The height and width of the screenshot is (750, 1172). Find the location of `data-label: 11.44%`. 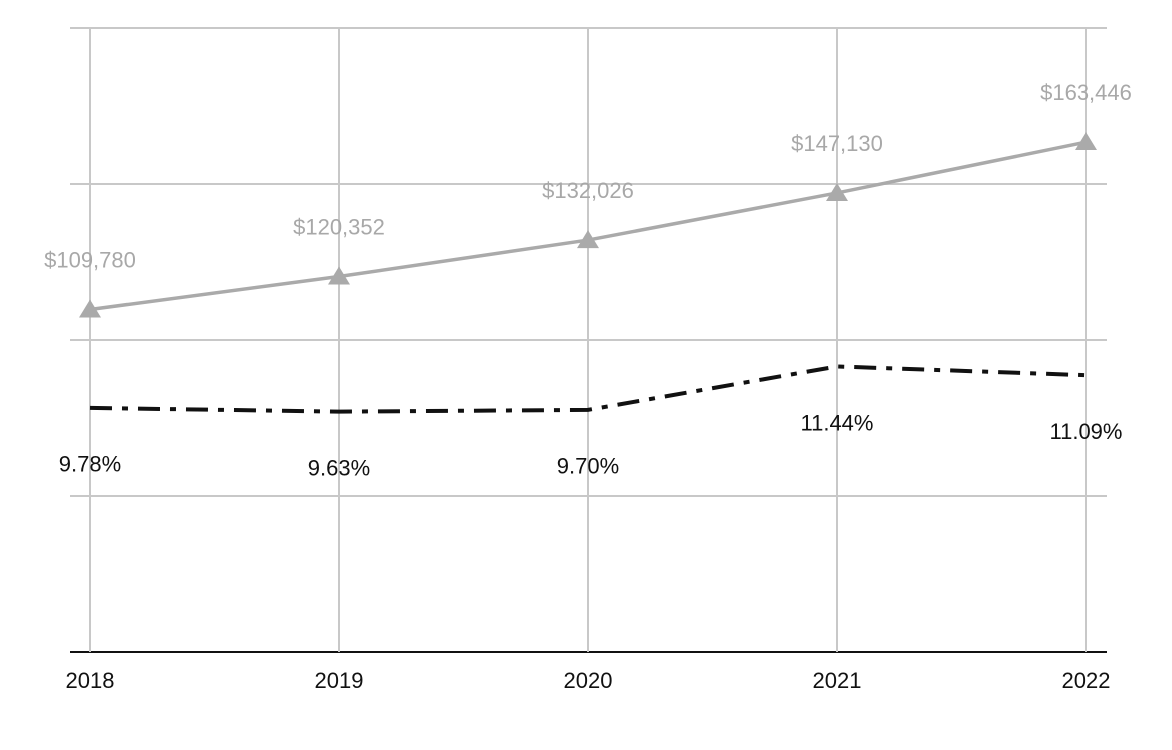

data-label: 11.44% is located at coordinates (837, 422).